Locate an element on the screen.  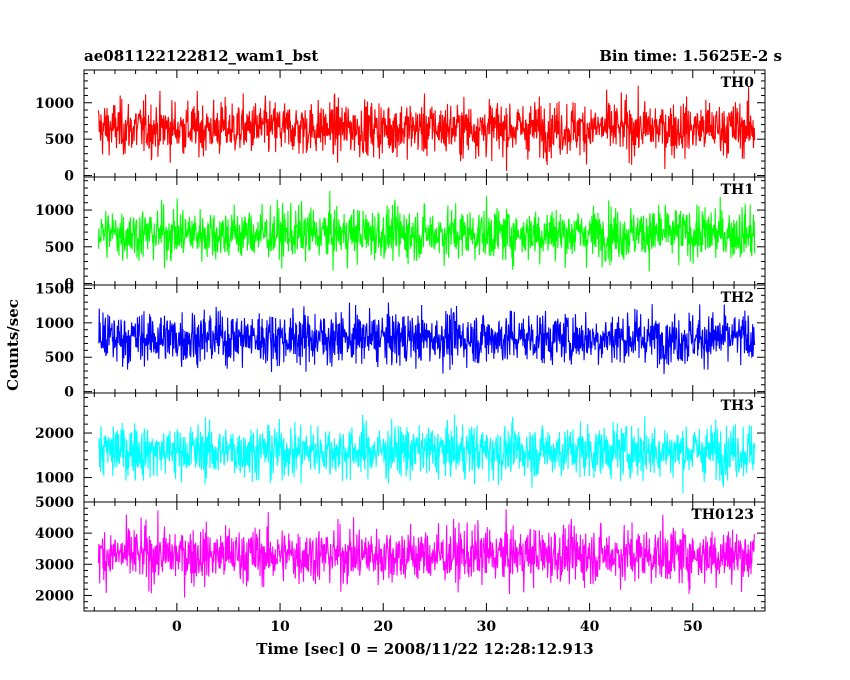
bin-time-label: Bin time: 1.5625E-2 s is located at coordinates (690, 56).